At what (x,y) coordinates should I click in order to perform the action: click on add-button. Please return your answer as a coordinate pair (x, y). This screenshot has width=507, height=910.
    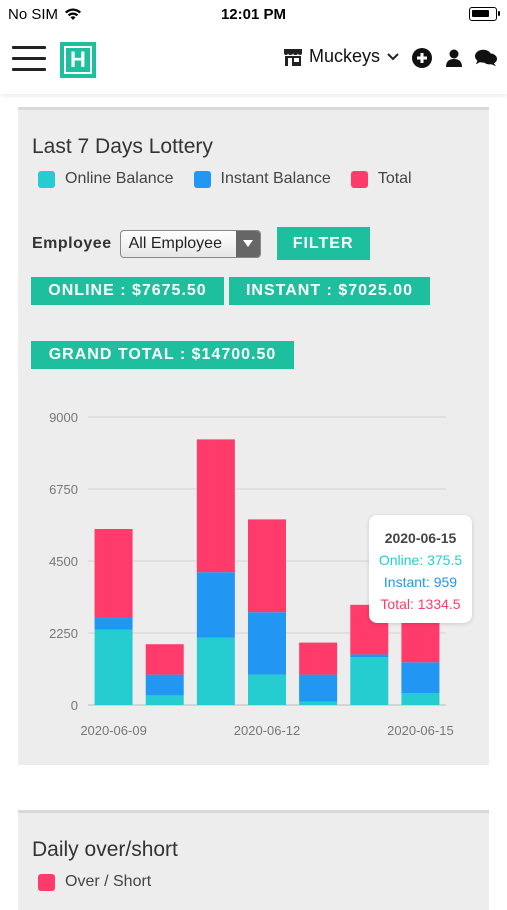
    Looking at the image, I should click on (422, 58).